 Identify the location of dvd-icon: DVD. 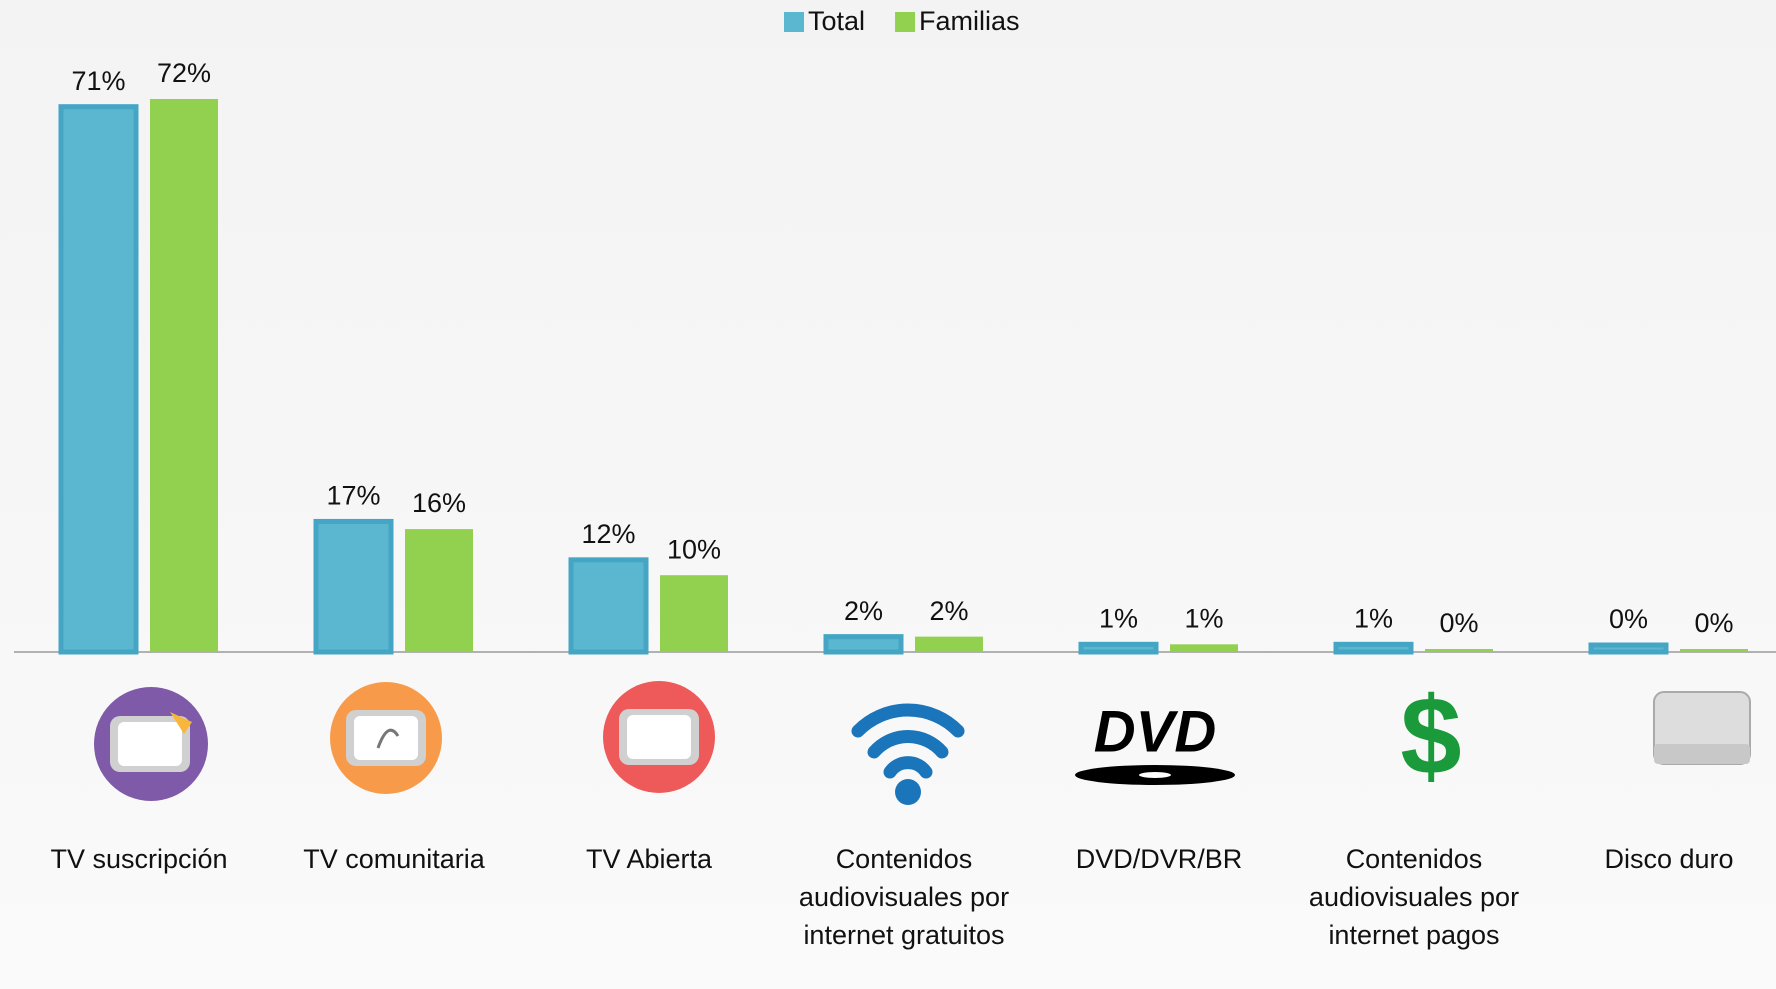
(1155, 731).